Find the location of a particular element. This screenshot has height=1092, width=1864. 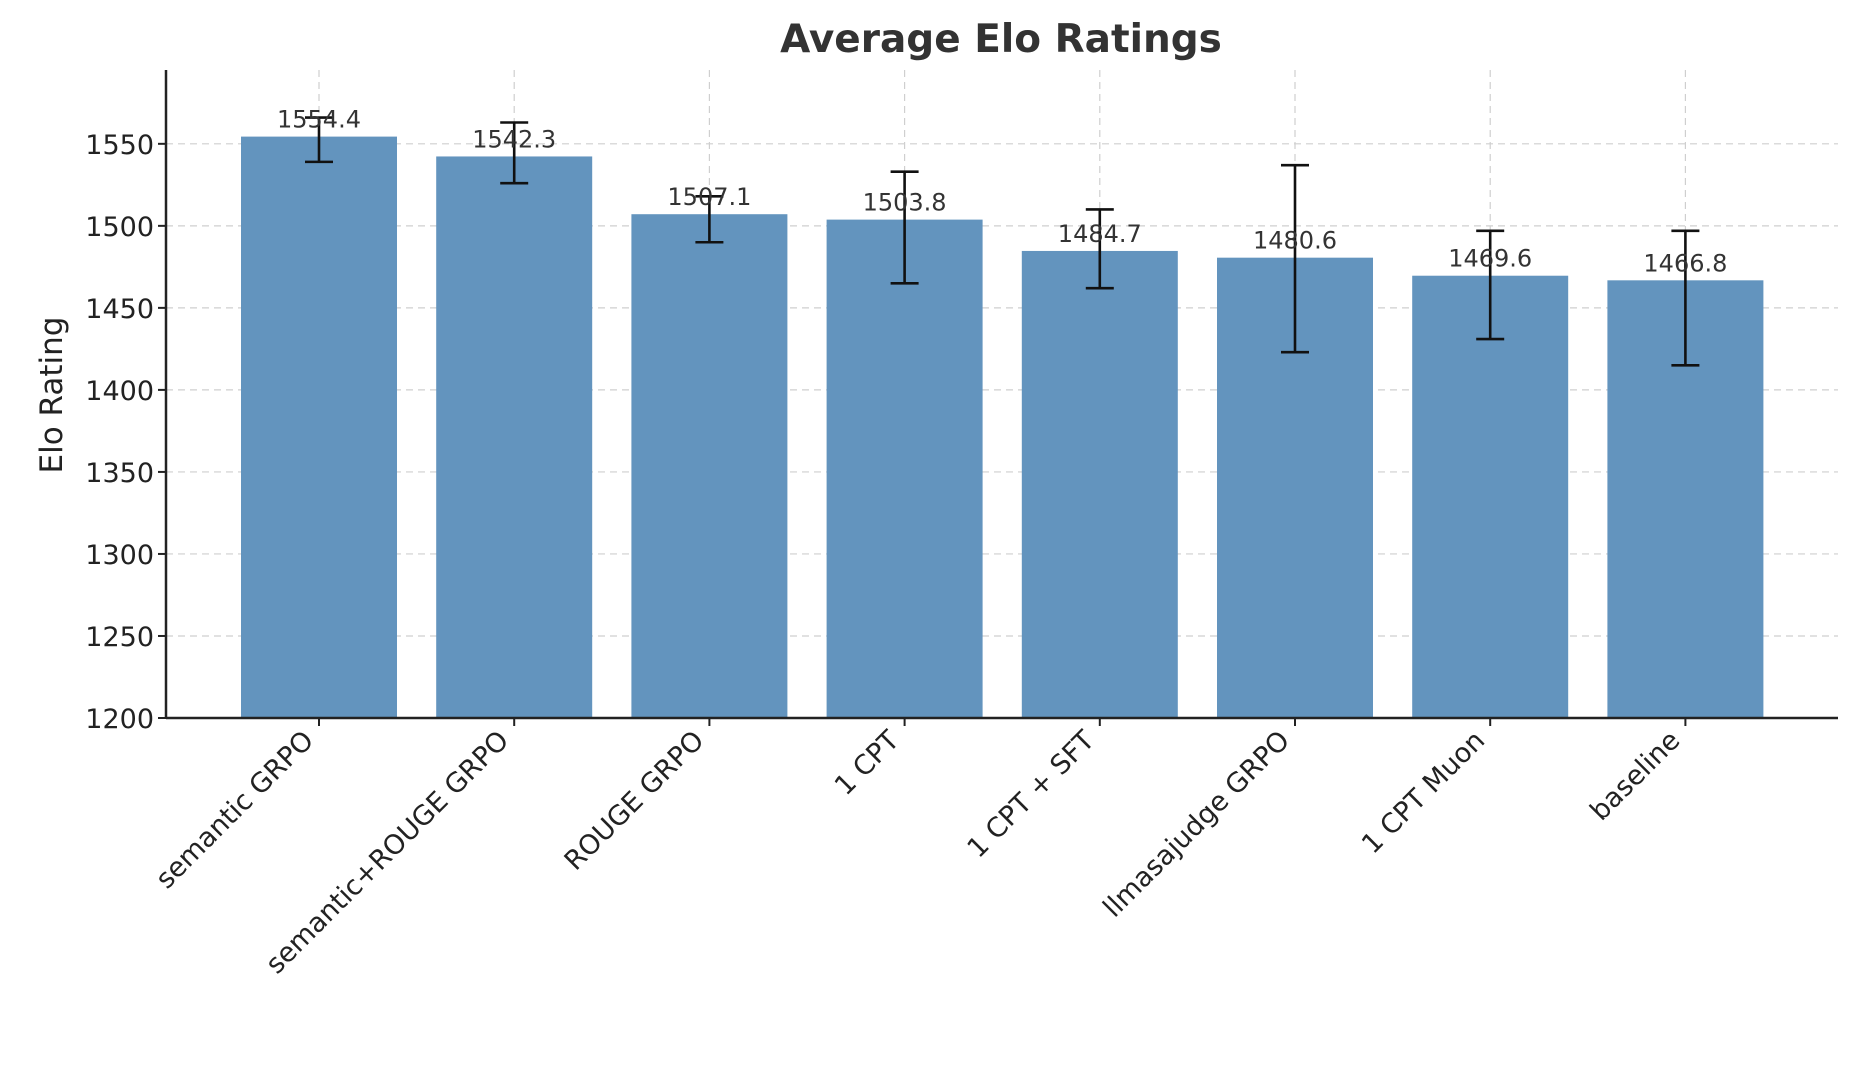

y-ticks-layer: 1200 1250 1300 1350 1400 1450 1500 1550 is located at coordinates (125, 432).